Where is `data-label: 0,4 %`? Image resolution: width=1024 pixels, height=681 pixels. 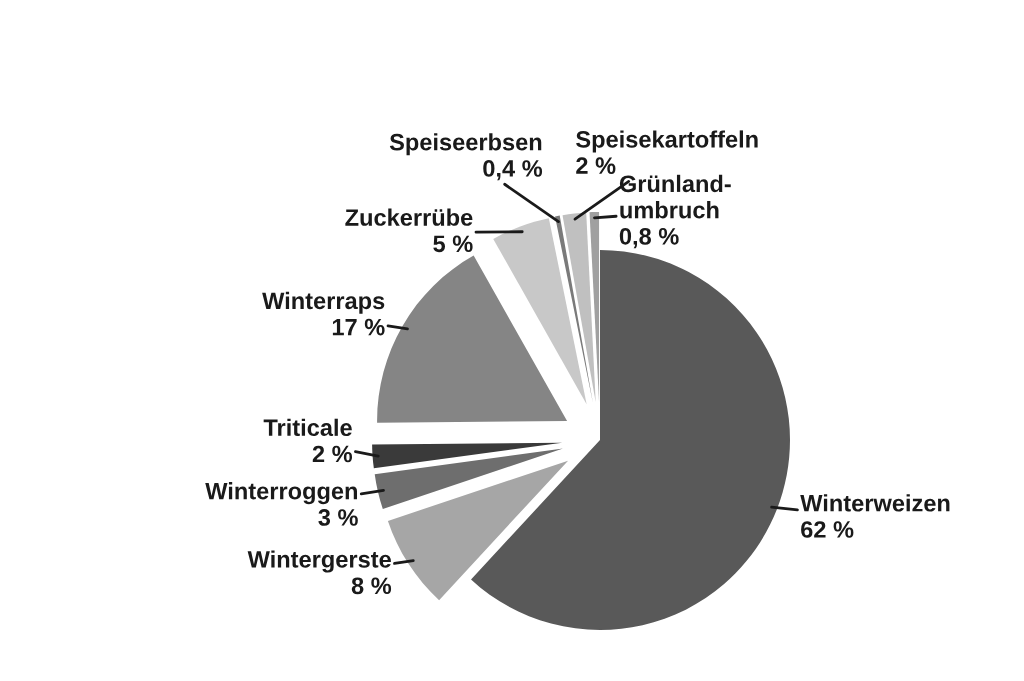
data-label: 0,4 % is located at coordinates (513, 170).